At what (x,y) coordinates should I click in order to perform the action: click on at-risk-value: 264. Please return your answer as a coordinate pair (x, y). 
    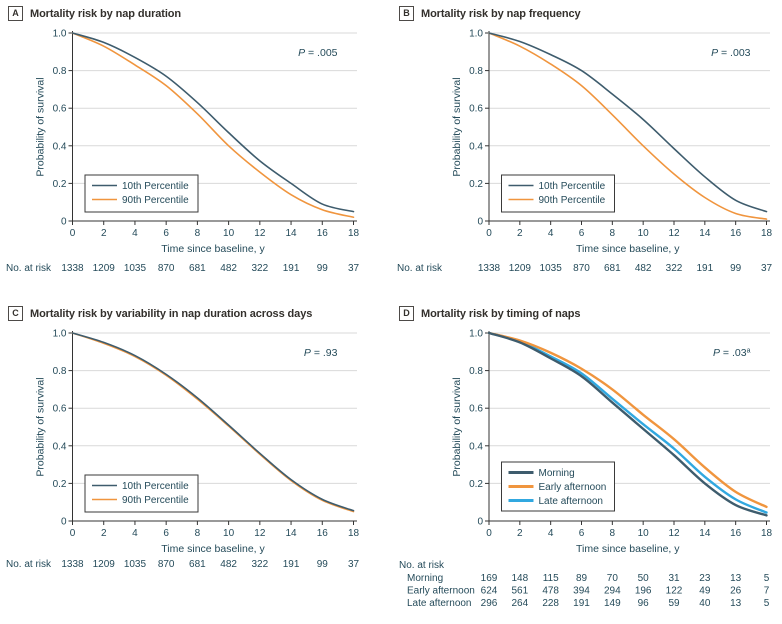
    Looking at the image, I should click on (519, 603).